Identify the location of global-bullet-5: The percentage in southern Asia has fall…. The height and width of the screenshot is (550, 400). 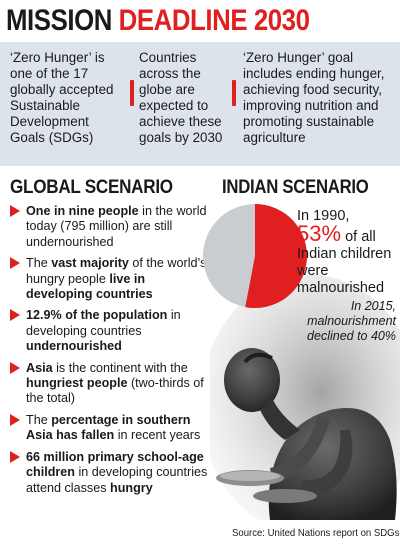
(110, 428).